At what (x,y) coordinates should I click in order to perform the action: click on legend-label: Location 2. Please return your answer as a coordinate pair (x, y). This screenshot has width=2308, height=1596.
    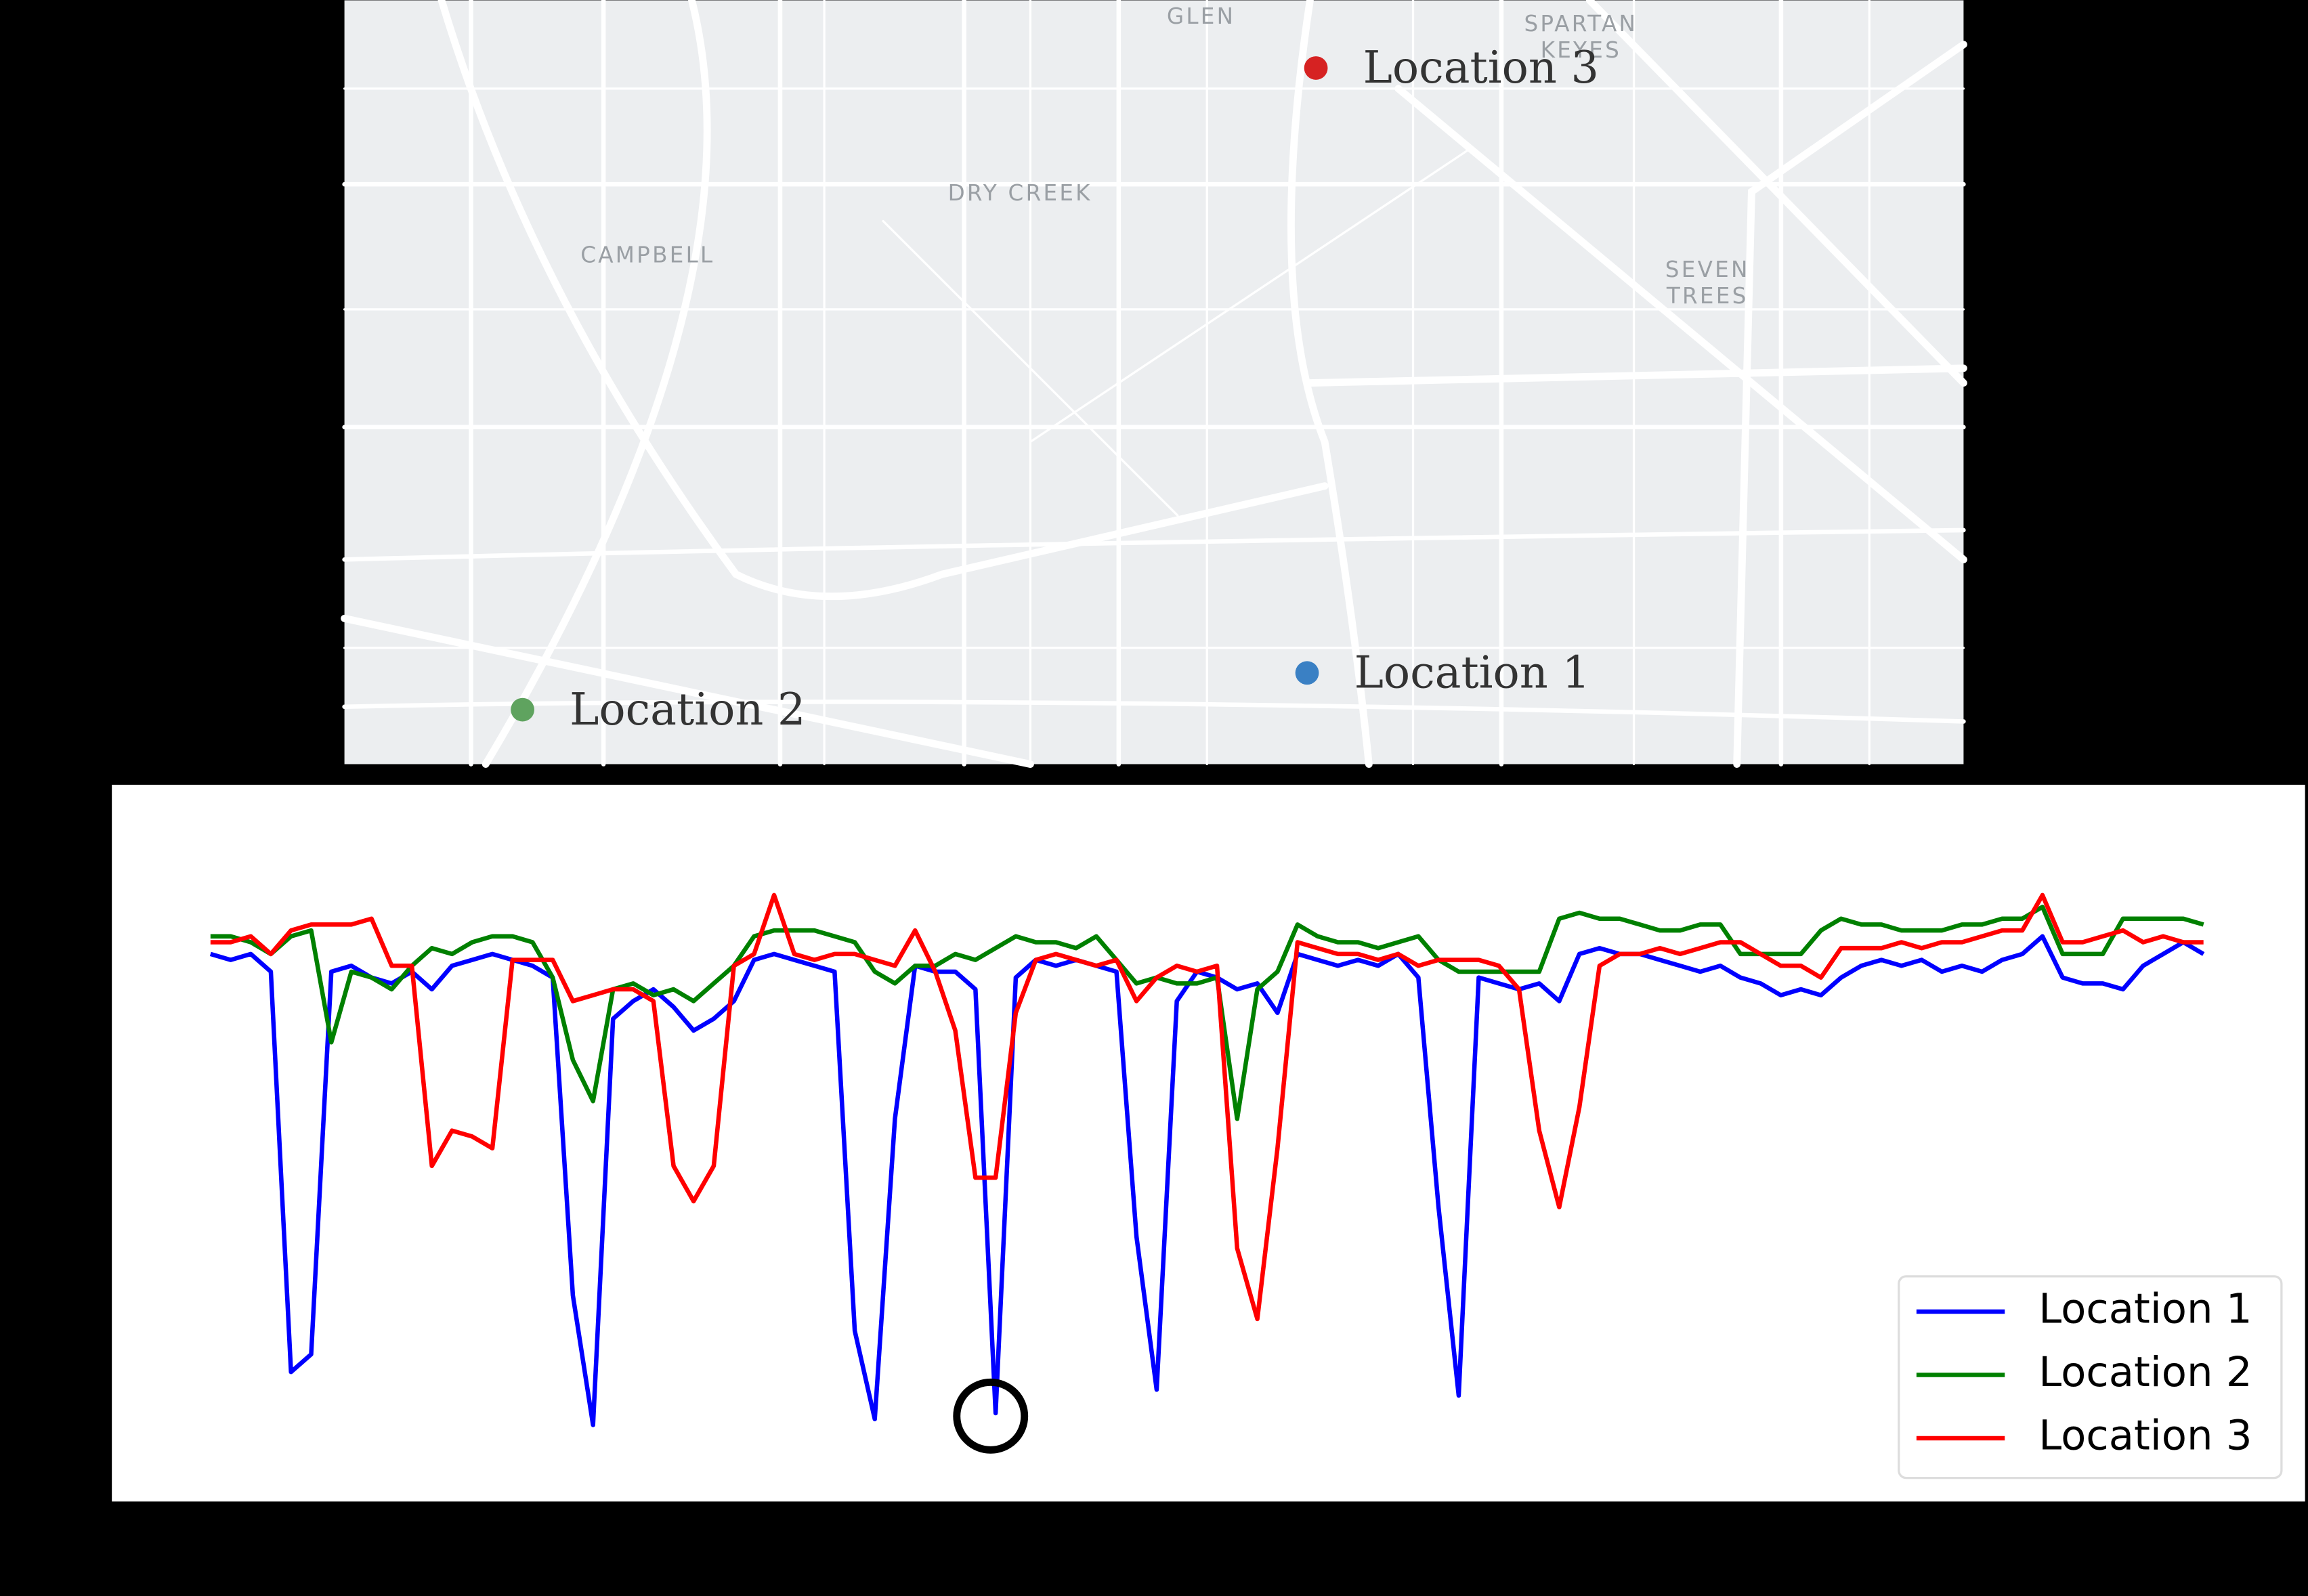
    Looking at the image, I should click on (2145, 1373).